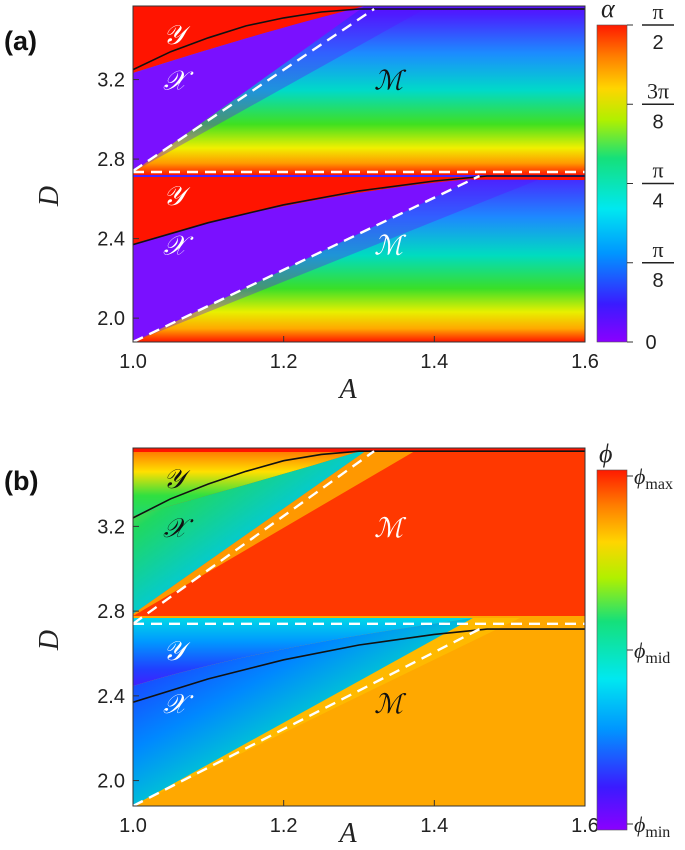 This screenshot has width=685, height=850. I want to click on b-bottom-yellow-band, so click(326, 712).